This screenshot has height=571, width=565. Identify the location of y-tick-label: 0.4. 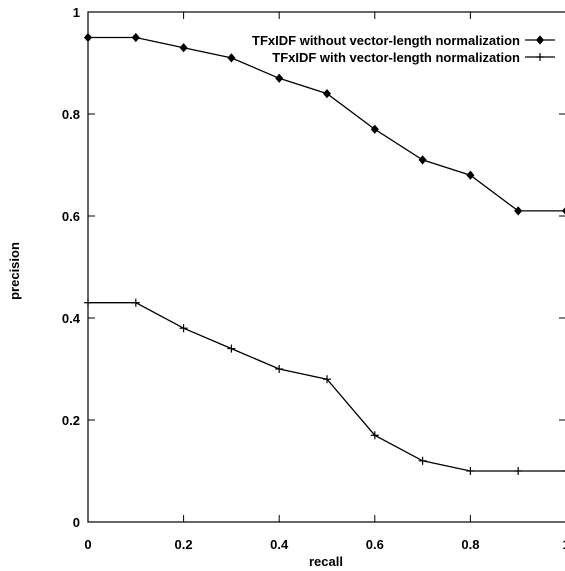
(71, 318).